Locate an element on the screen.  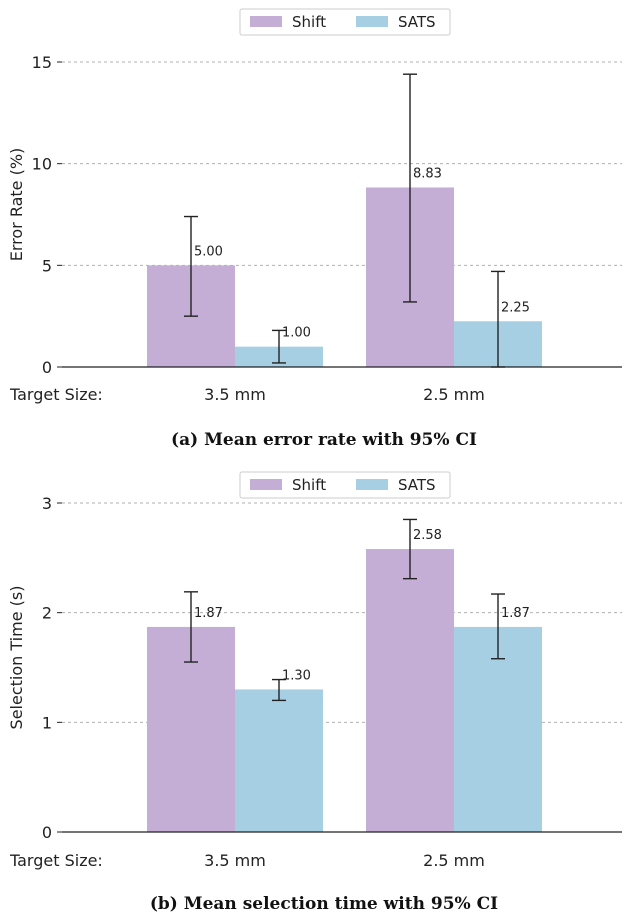
error-rate-caption: (a) Mean error rate with 95% CI is located at coordinates (324, 440).